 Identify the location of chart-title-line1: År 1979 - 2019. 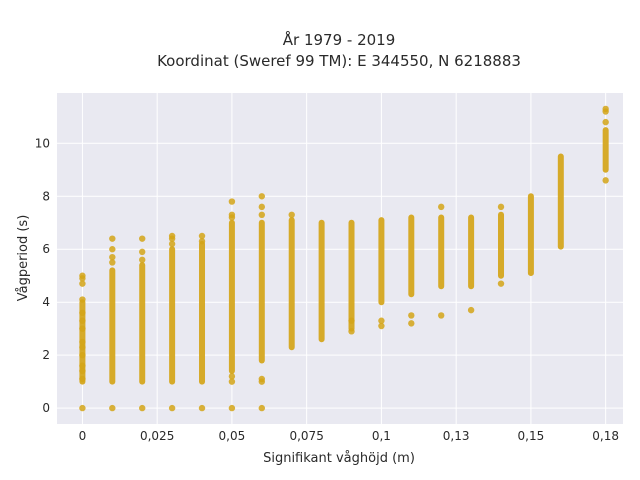
(339, 39).